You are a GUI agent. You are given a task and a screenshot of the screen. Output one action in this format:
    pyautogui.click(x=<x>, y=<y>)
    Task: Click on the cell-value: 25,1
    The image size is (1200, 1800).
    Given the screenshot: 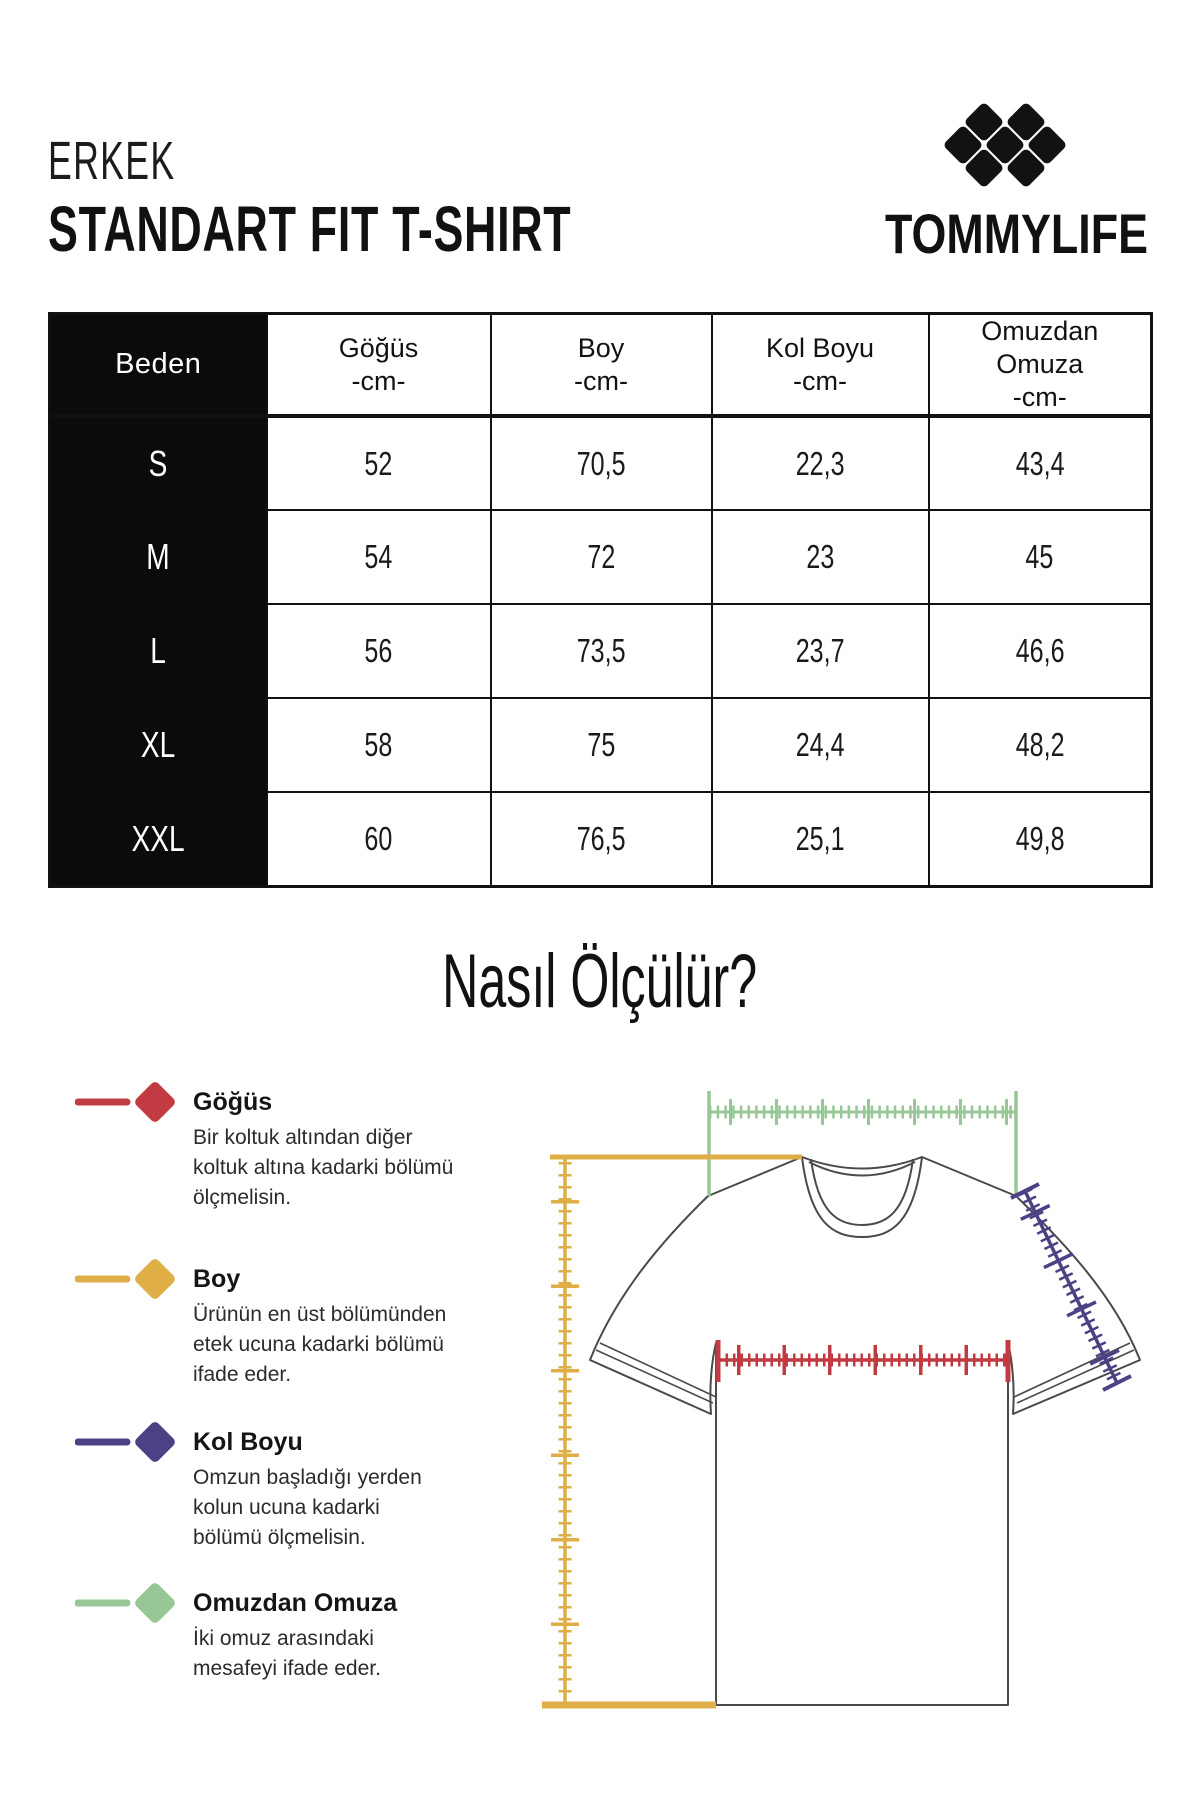 What is the action you would take?
    pyautogui.click(x=820, y=838)
    